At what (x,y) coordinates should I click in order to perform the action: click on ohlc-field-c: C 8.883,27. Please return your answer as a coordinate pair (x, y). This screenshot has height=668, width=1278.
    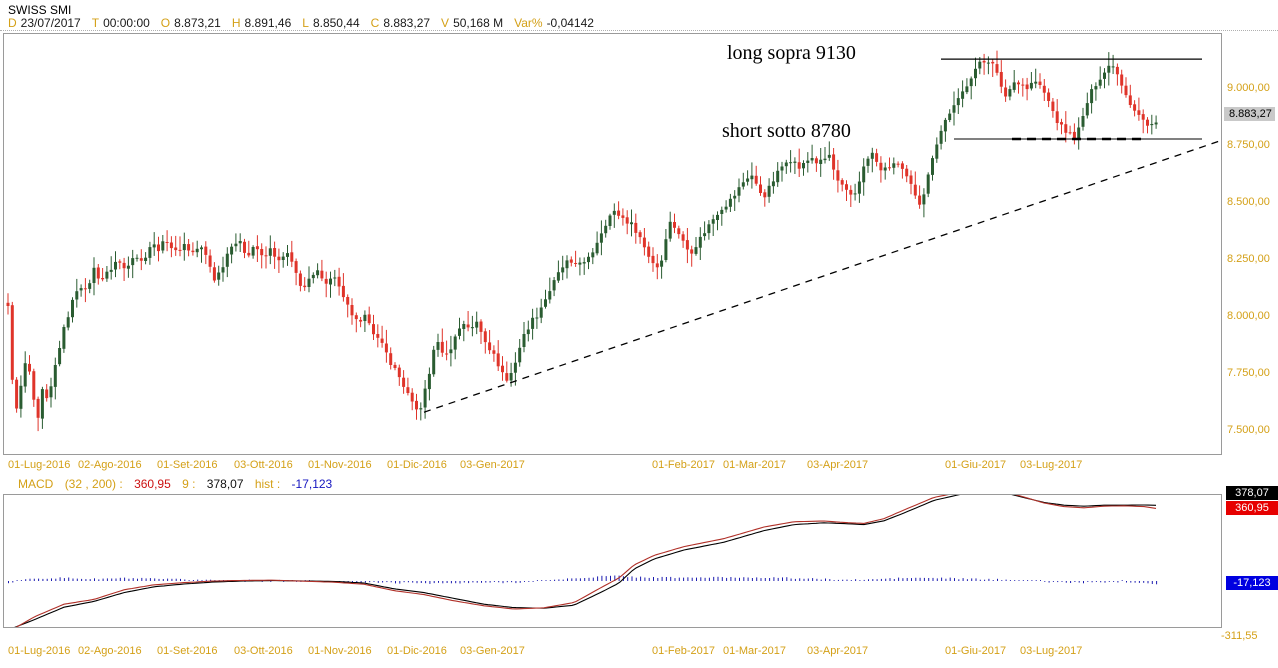
    Looking at the image, I should click on (400, 23).